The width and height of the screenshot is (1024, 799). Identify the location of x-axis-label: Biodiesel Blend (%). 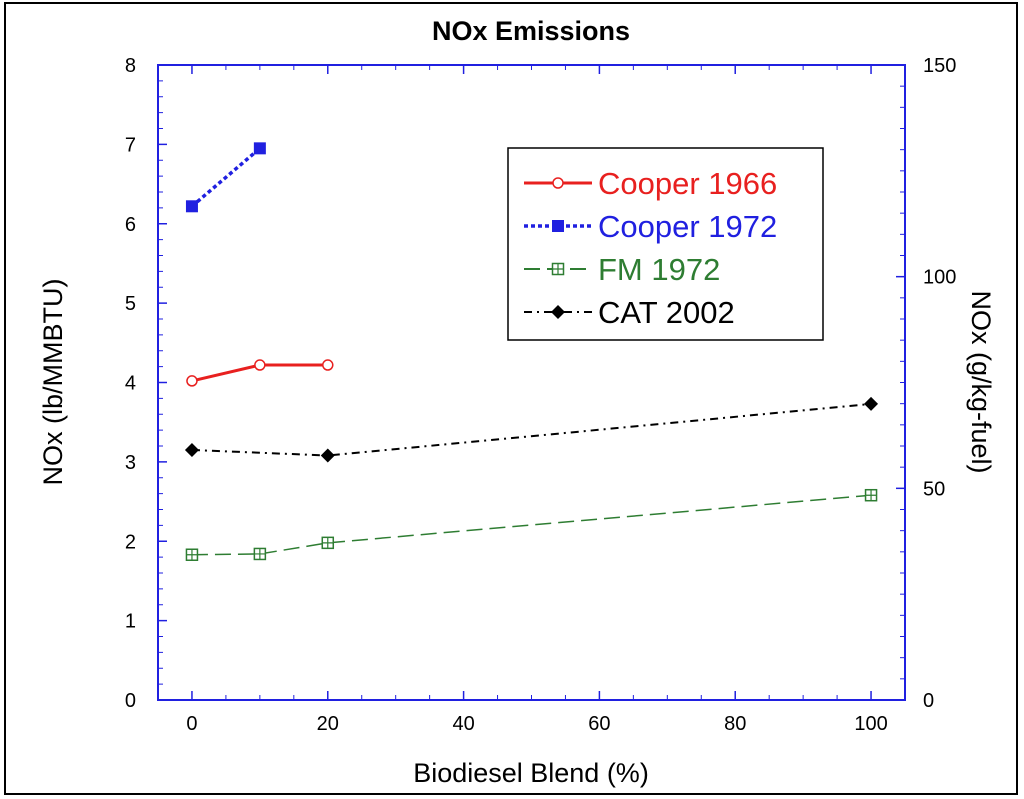
(531, 773).